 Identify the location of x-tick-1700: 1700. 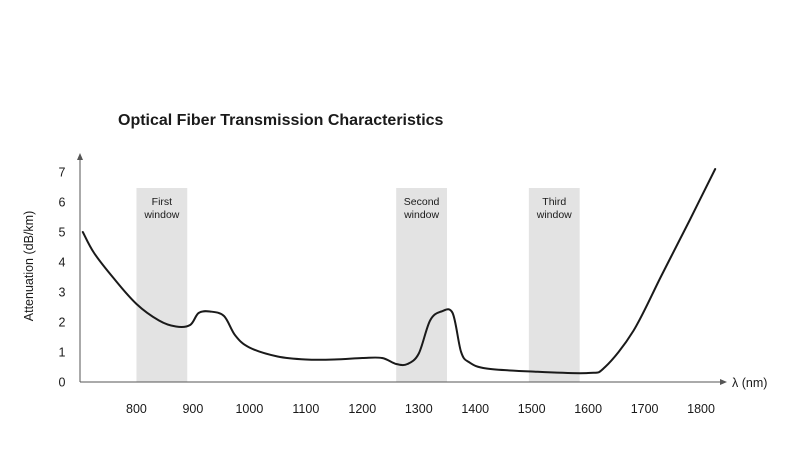
(645, 409).